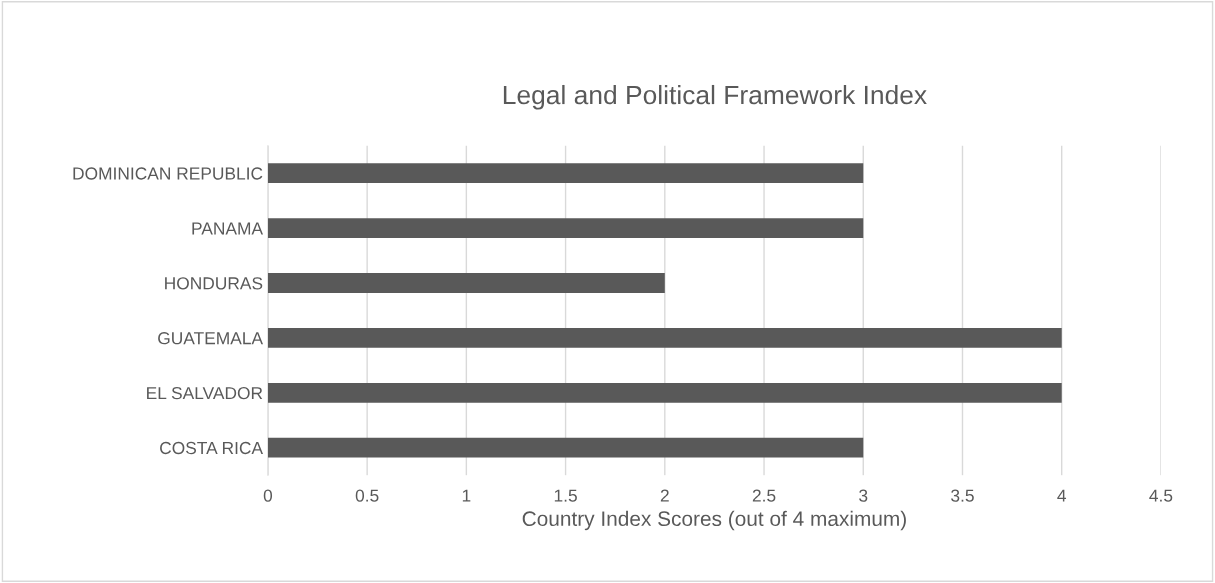 Image resolution: width=1215 pixels, height=583 pixels. I want to click on y-tick-label: HONDURAS, so click(214, 283).